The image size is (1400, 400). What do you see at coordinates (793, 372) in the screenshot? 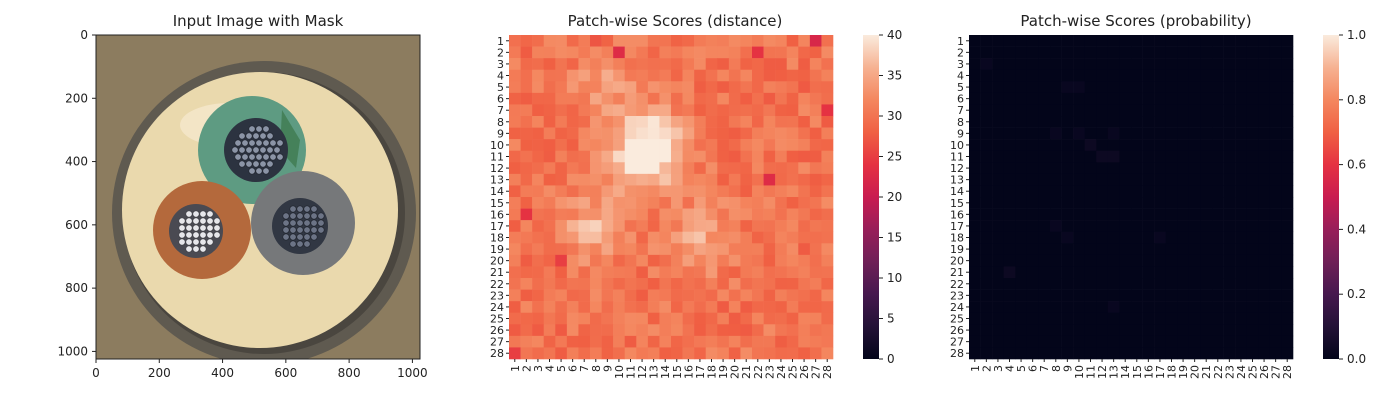
I see `col-label: 25` at bounding box center [793, 372].